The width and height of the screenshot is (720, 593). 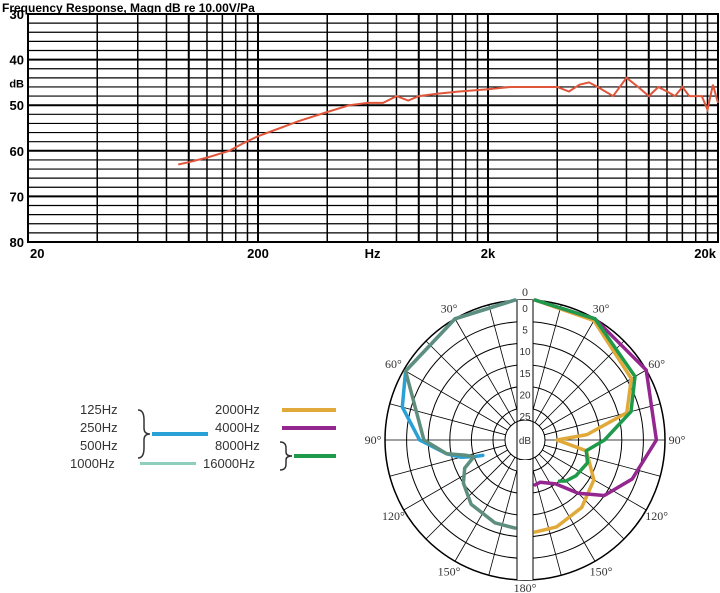 What do you see at coordinates (128, 8) in the screenshot?
I see `chart-title: Frequency Response, Magn dB re 10.00V/Pa` at bounding box center [128, 8].